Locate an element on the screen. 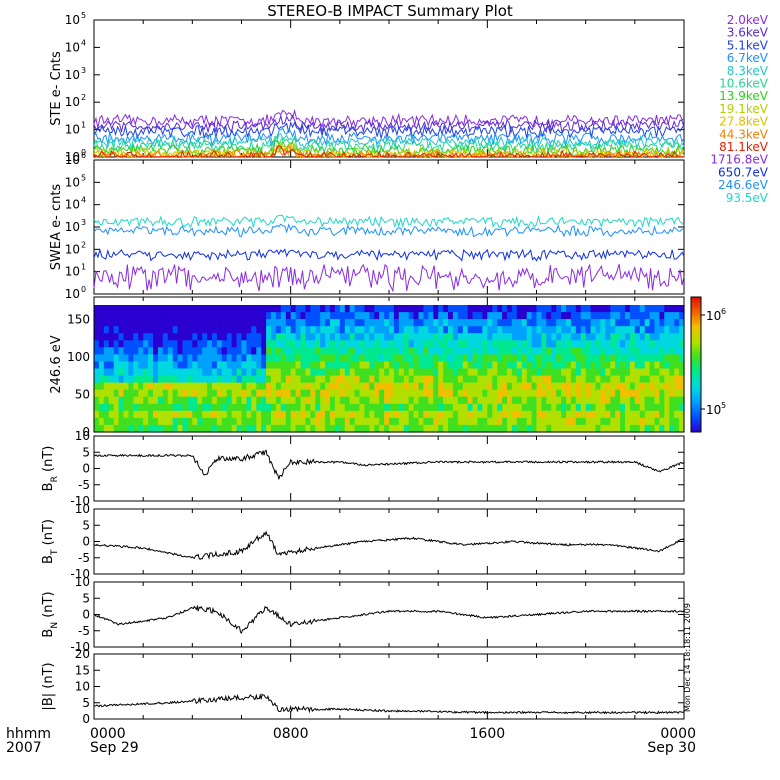 This screenshot has width=780, height=780. date-stamp: Mon Dec 14 18:18:11 2009 is located at coordinates (687, 657).